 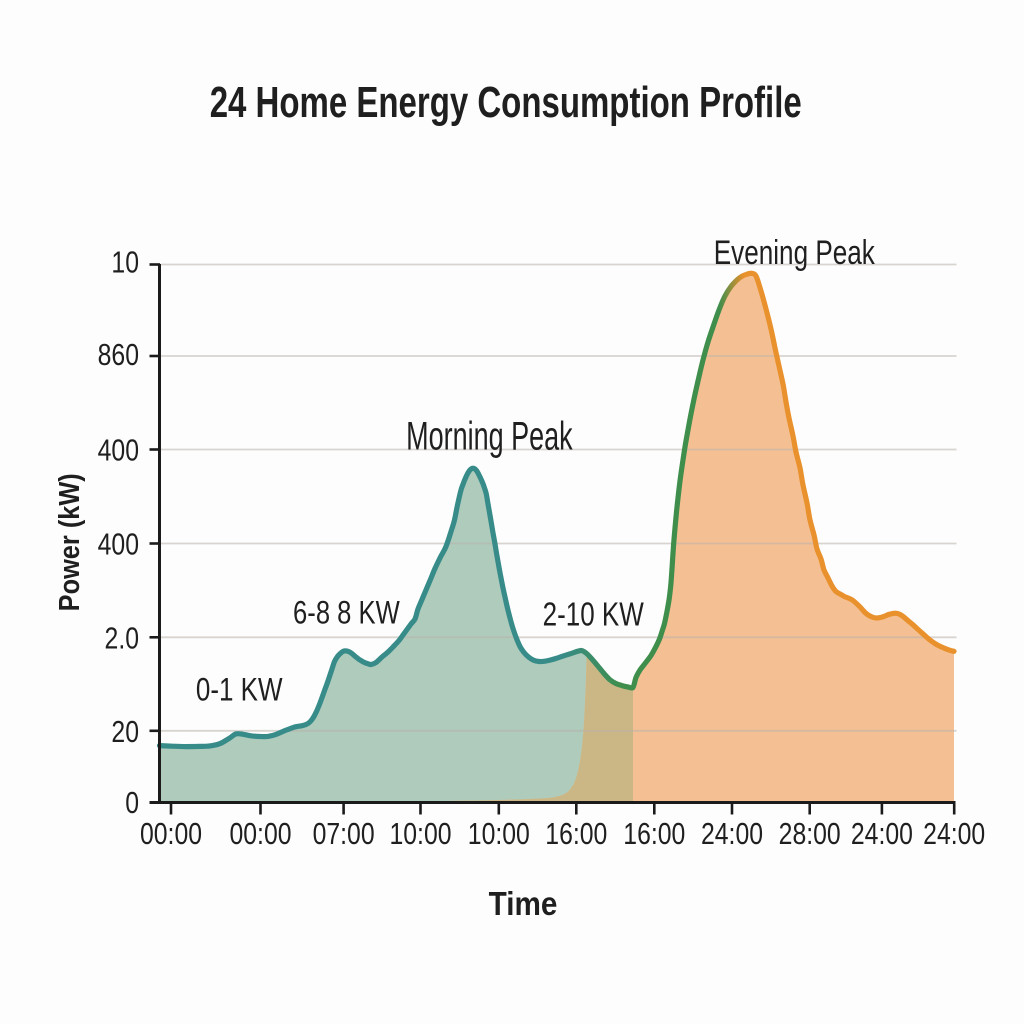 What do you see at coordinates (346, 613) in the screenshot?
I see `svg-text: 6-8 8 KW` at bounding box center [346, 613].